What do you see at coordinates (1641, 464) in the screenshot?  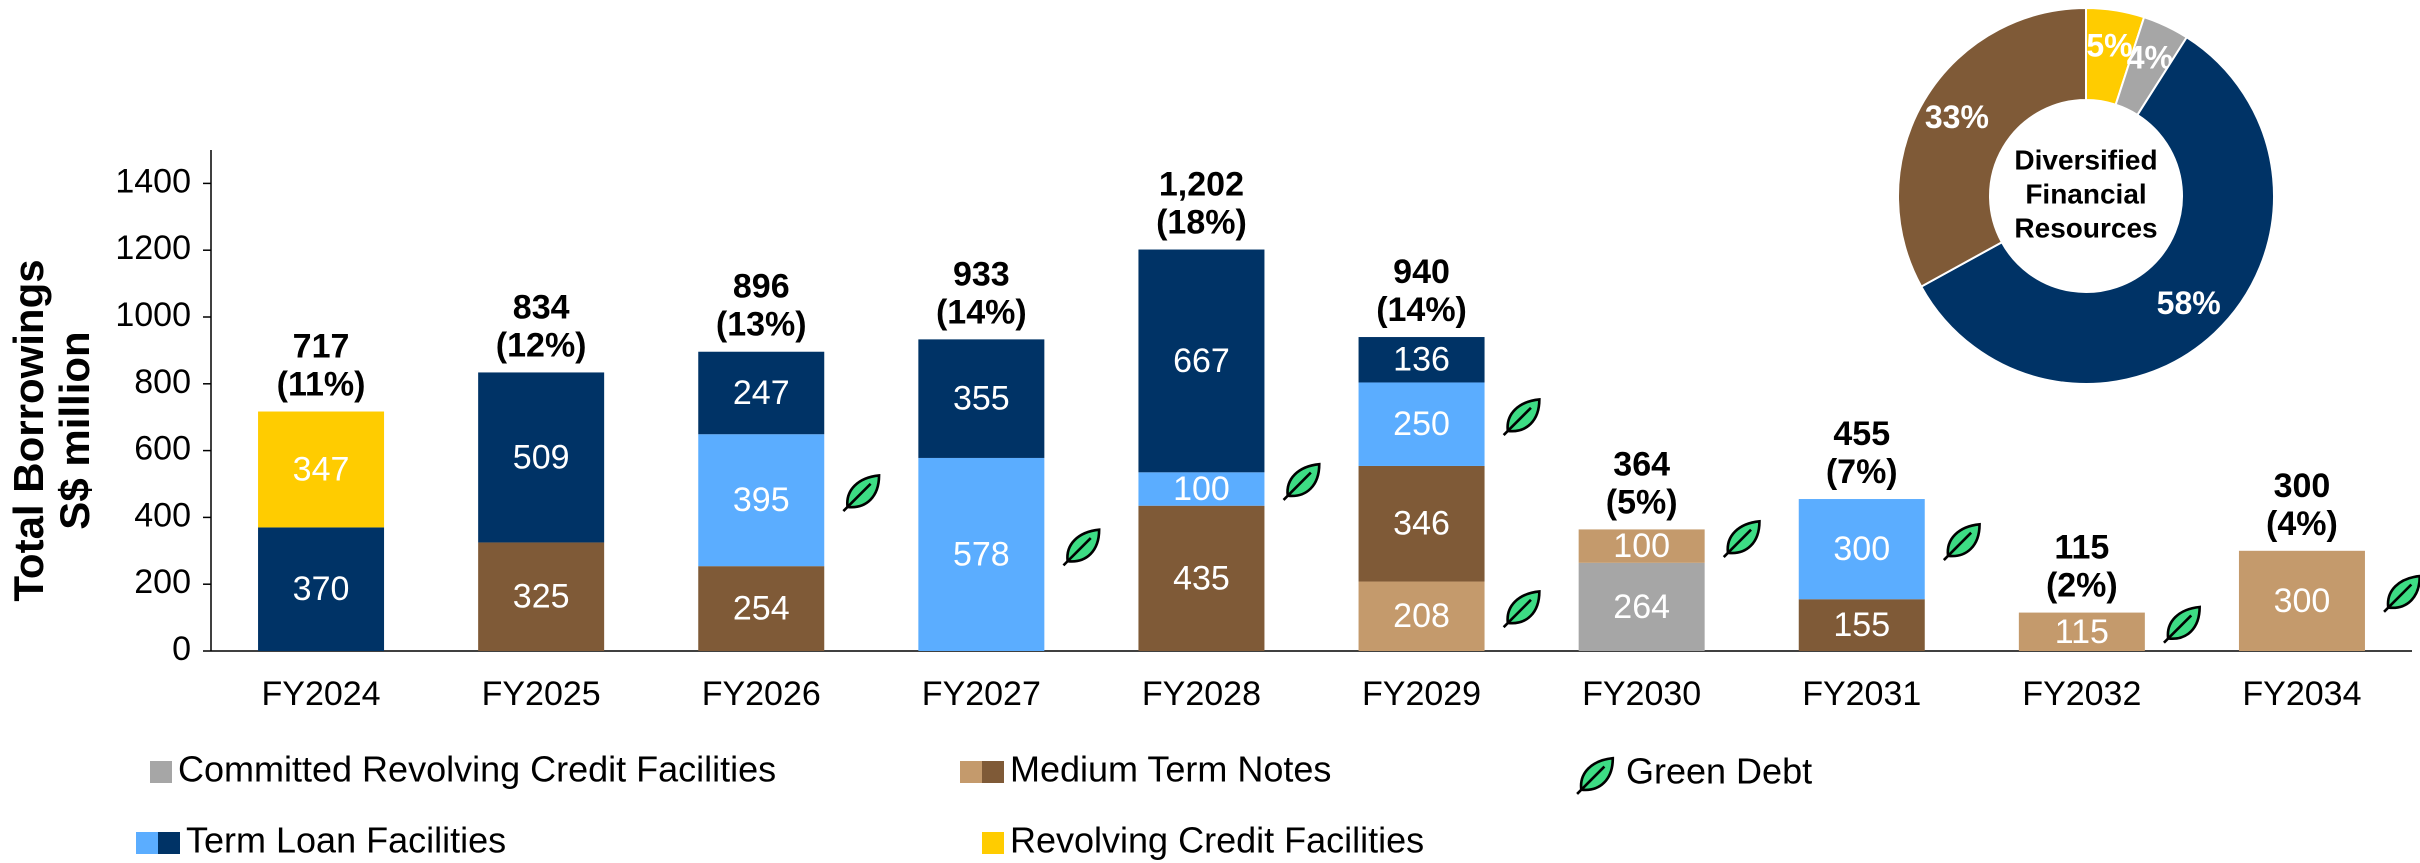 I see `total-label: 364` at bounding box center [1641, 464].